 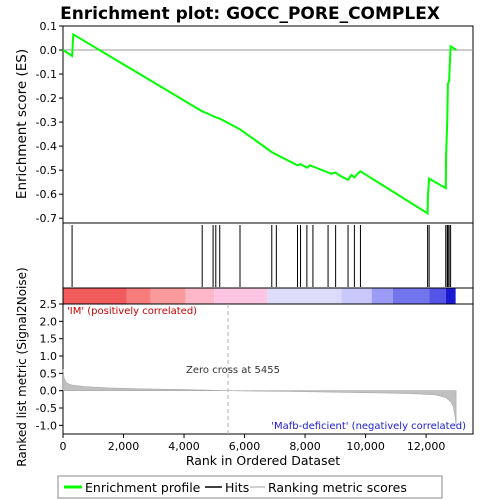 What do you see at coordinates (259, 397) in the screenshot?
I see `ranking-metric-area` at bounding box center [259, 397].